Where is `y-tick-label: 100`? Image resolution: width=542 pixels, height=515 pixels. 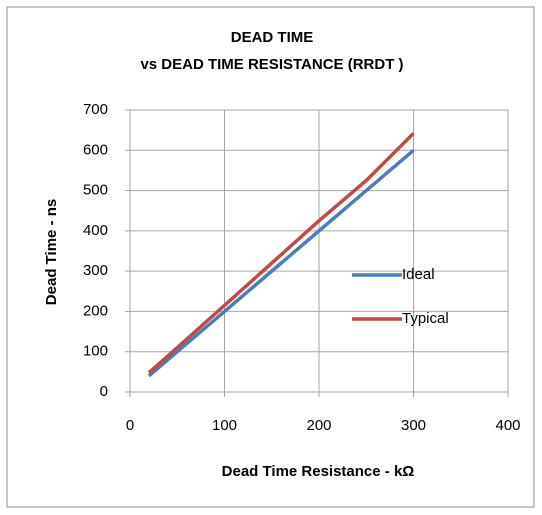 y-tick-label: 100 is located at coordinates (95, 351).